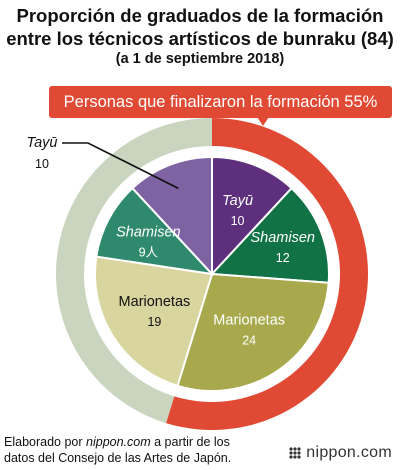 The image size is (400, 470). Describe the element at coordinates (155, 302) in the screenshot. I see `slice-label-marionetas-other: Marionetas` at that location.